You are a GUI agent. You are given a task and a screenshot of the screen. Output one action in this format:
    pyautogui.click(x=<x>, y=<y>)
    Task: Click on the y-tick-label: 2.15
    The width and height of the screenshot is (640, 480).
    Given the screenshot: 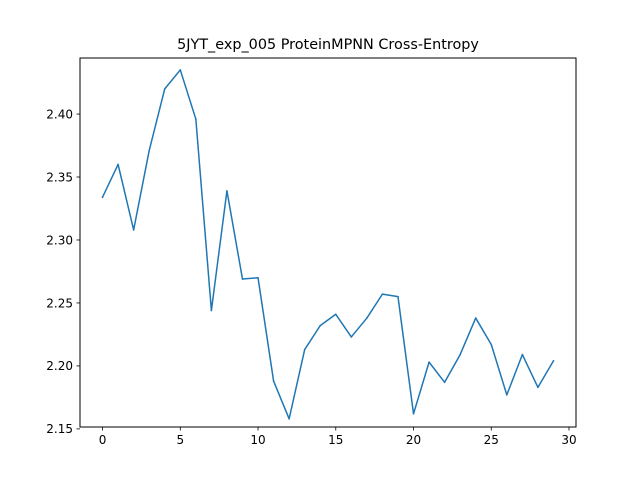 What is the action you would take?
    pyautogui.click(x=59, y=429)
    